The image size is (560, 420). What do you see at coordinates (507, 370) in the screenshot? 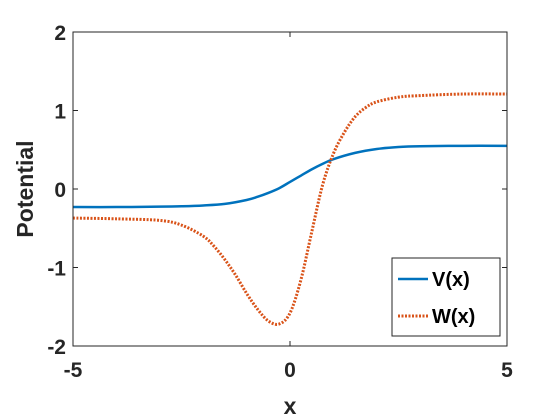
I see `x-tick-label: 5` at bounding box center [507, 370].